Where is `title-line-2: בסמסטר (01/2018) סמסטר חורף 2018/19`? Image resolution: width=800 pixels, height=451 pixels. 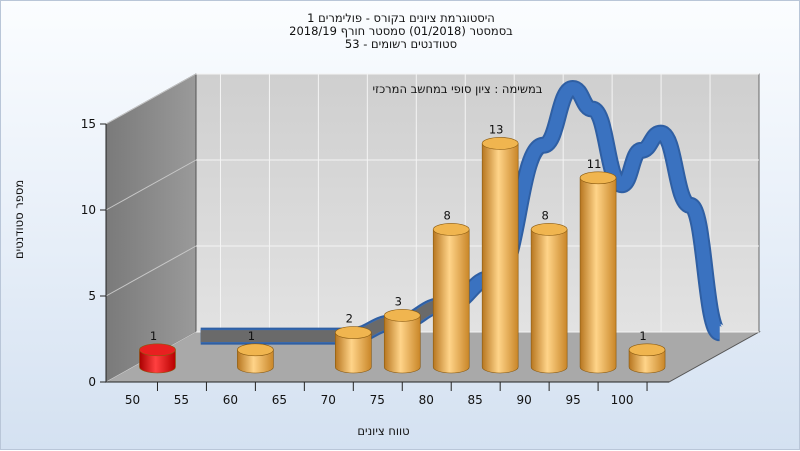 title-line-2: בסמסטר (01/2018) סמסטר חורף 2018/19 is located at coordinates (401, 31).